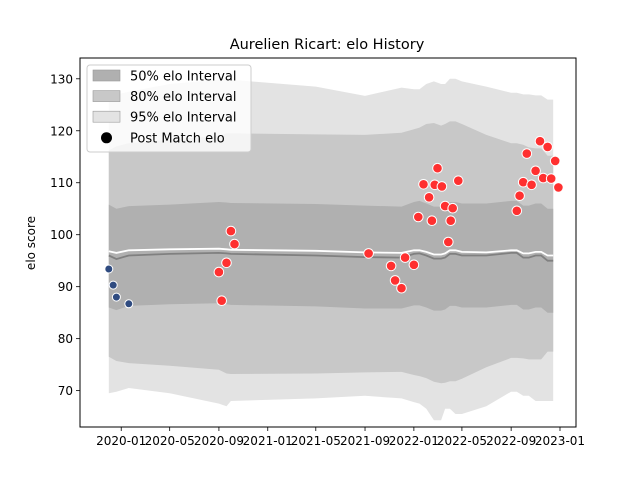 The width and height of the screenshot is (640, 480). Describe the element at coordinates (316, 441) in the screenshot. I see `x-tick-label: 2021-05` at that location.